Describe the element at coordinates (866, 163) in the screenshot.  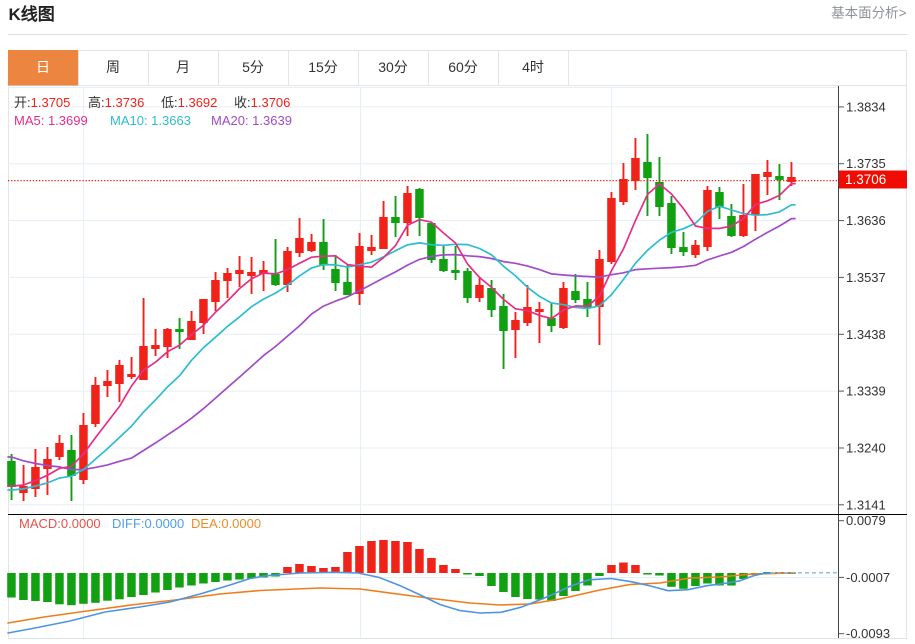
I see `svg-text: 1.3735` at that location.